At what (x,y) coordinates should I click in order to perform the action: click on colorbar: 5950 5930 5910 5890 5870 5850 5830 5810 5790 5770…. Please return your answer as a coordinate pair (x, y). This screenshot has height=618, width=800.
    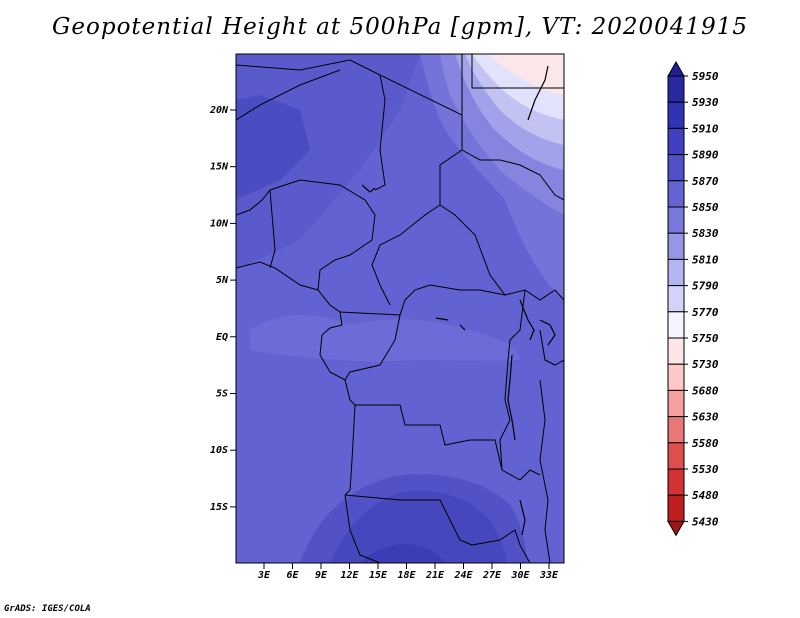
    Looking at the image, I should click on (693, 298).